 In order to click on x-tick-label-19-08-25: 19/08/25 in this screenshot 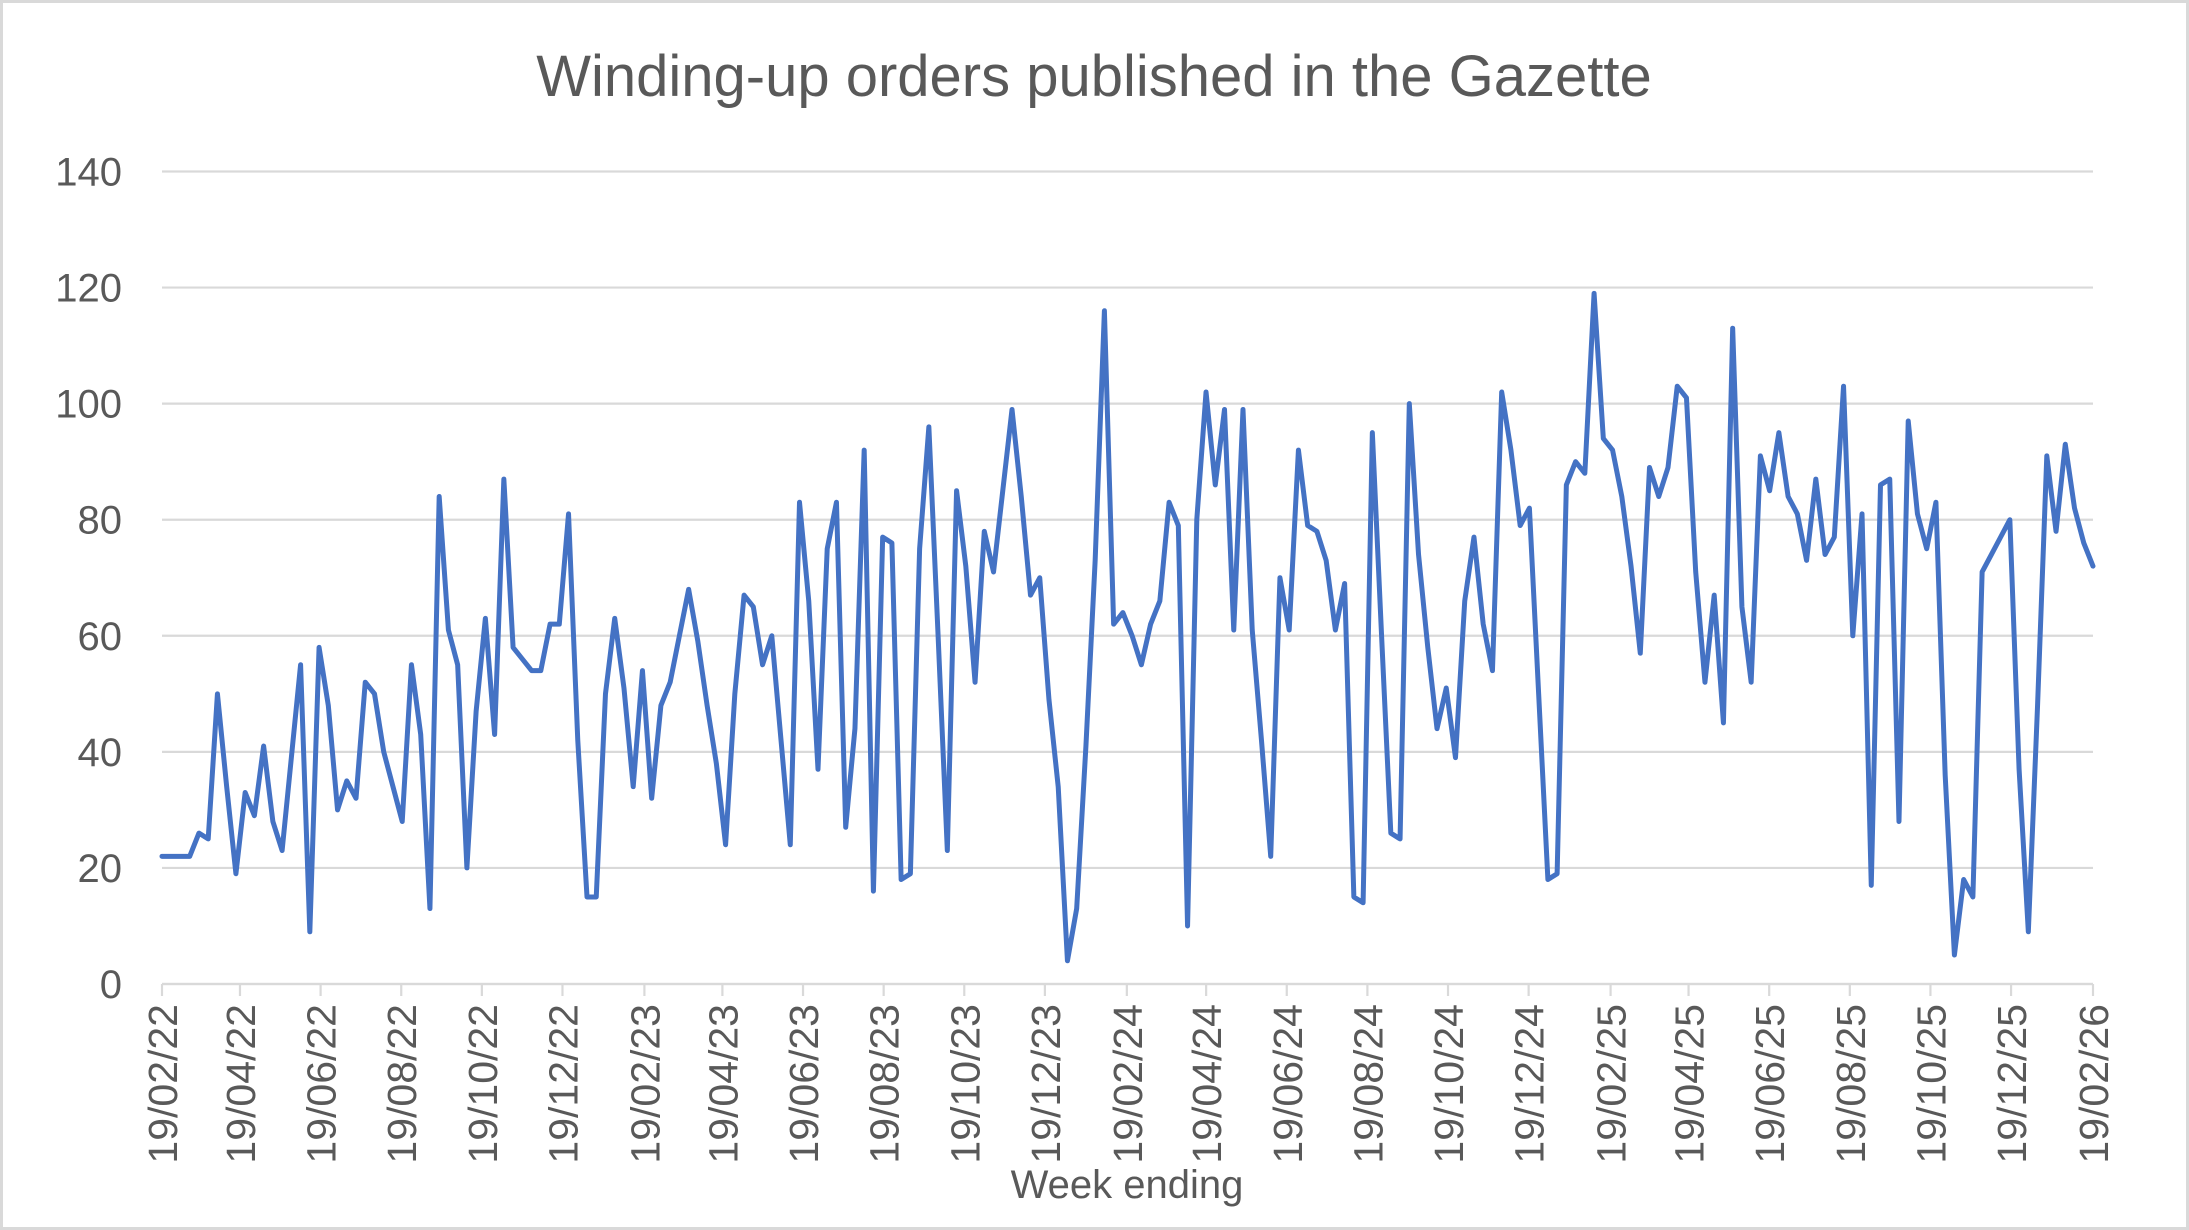, I will do `click(1851, 1084)`.